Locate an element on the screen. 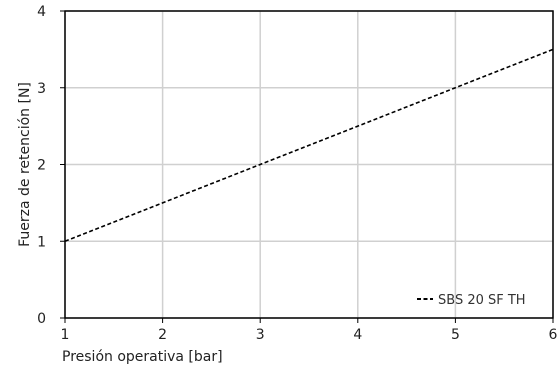  y-axis-title: Fuerza de retención [N] is located at coordinates (25, 164).